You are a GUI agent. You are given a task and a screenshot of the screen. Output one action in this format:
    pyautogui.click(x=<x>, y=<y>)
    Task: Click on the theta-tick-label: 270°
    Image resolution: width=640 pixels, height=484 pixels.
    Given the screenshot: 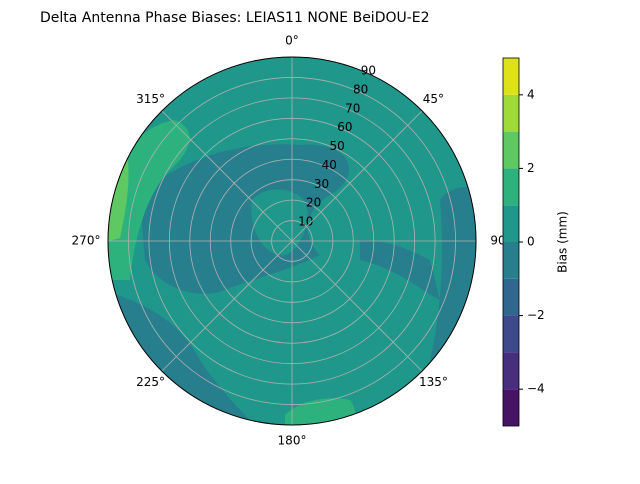 What is the action you would take?
    pyautogui.click(x=86, y=241)
    